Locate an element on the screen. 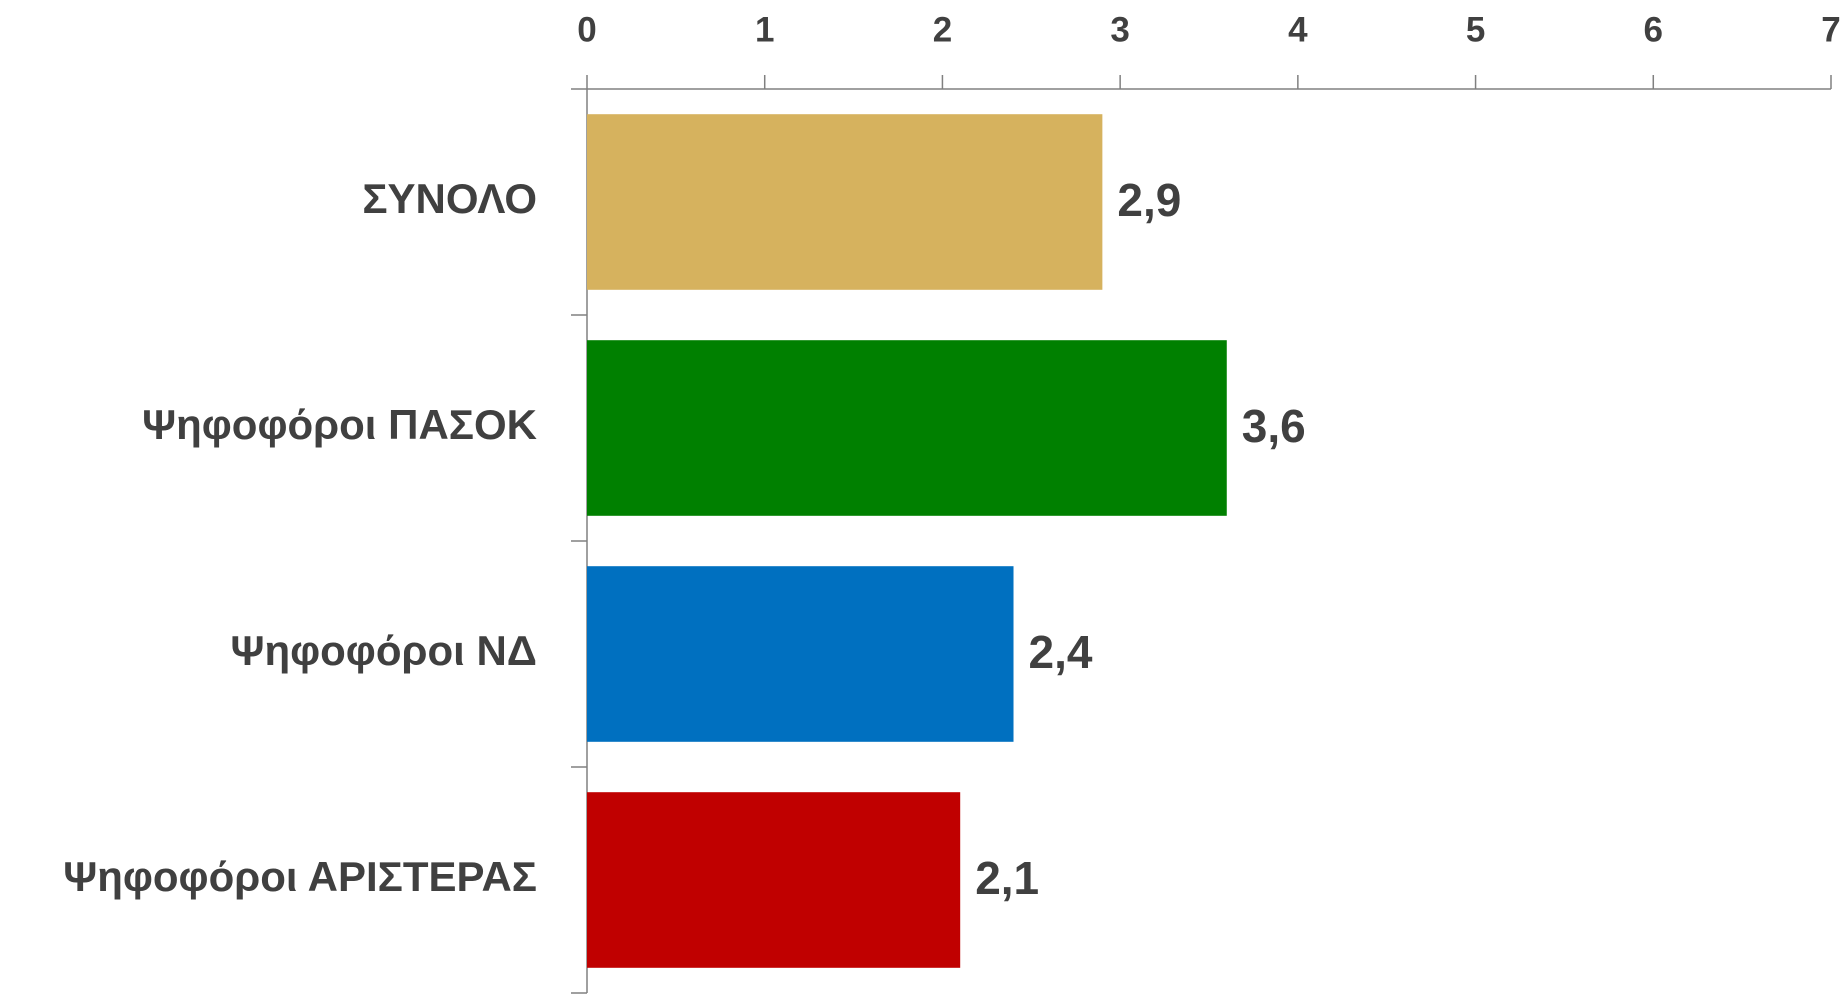 This screenshot has height=995, width=1845. x-tick-label: 3 is located at coordinates (1119, 29).